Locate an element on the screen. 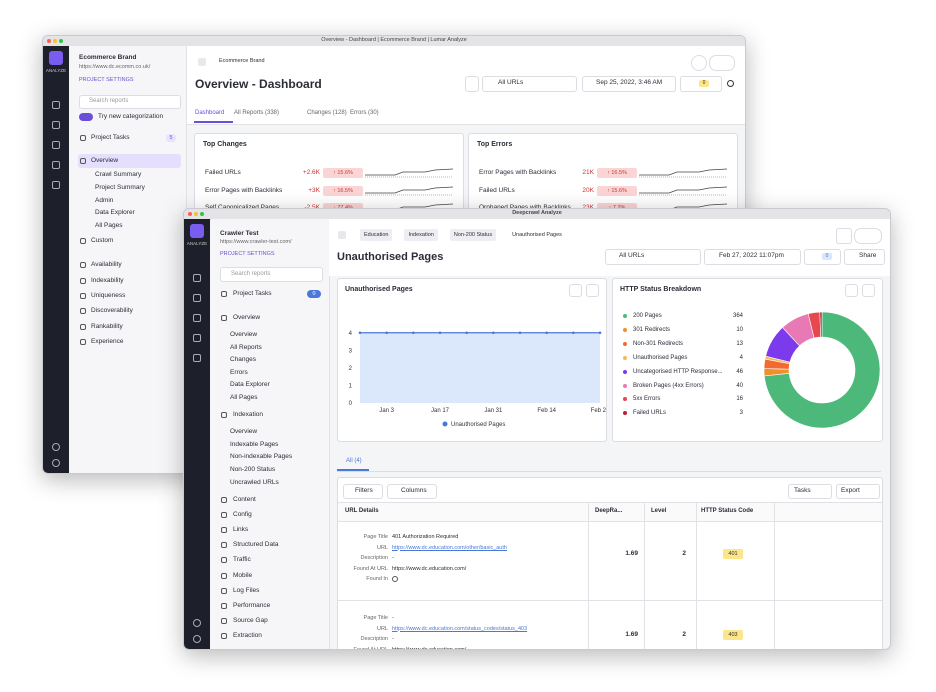 The height and width of the screenshot is (692, 936). tab: Changes (128) is located at coordinates (327, 113).